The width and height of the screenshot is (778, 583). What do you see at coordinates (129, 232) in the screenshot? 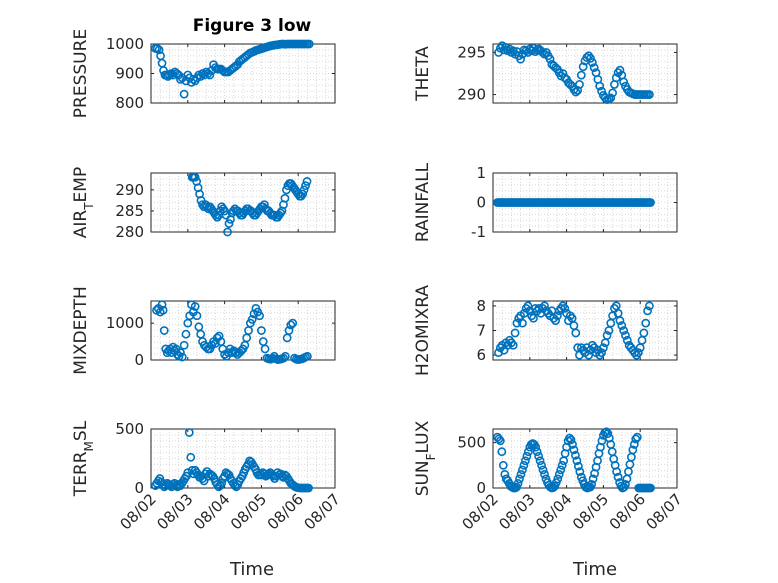
I see `y-tick-label: 280` at bounding box center [129, 232].